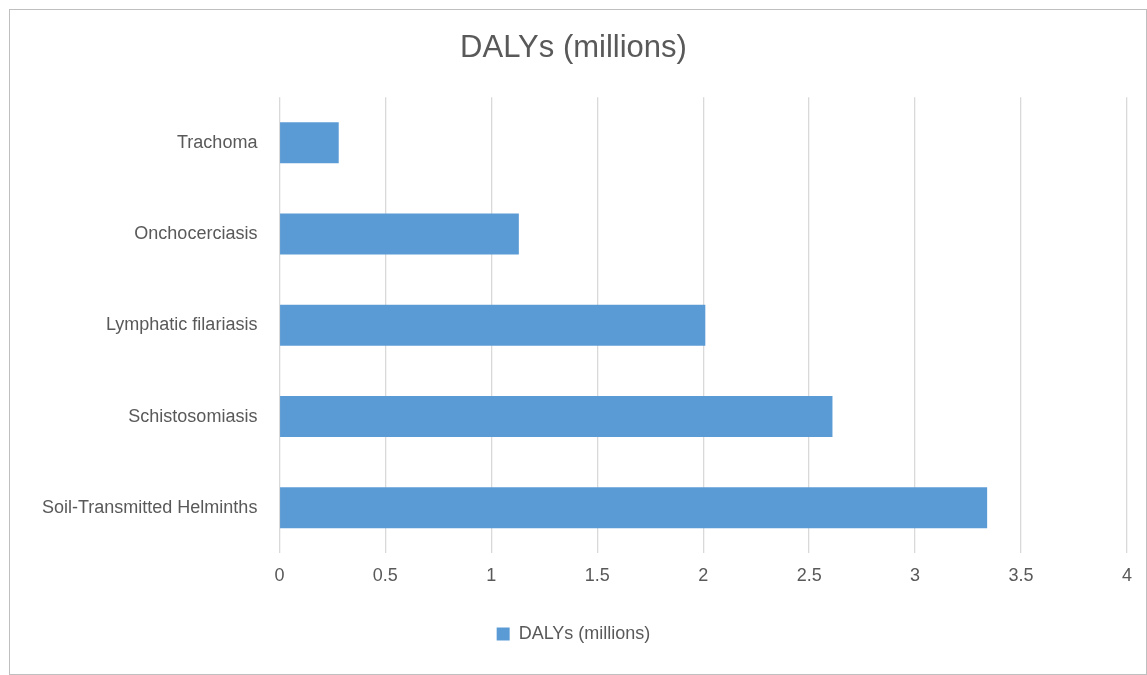  What do you see at coordinates (279, 575) in the screenshot?
I see `x-tick-label: 0` at bounding box center [279, 575].